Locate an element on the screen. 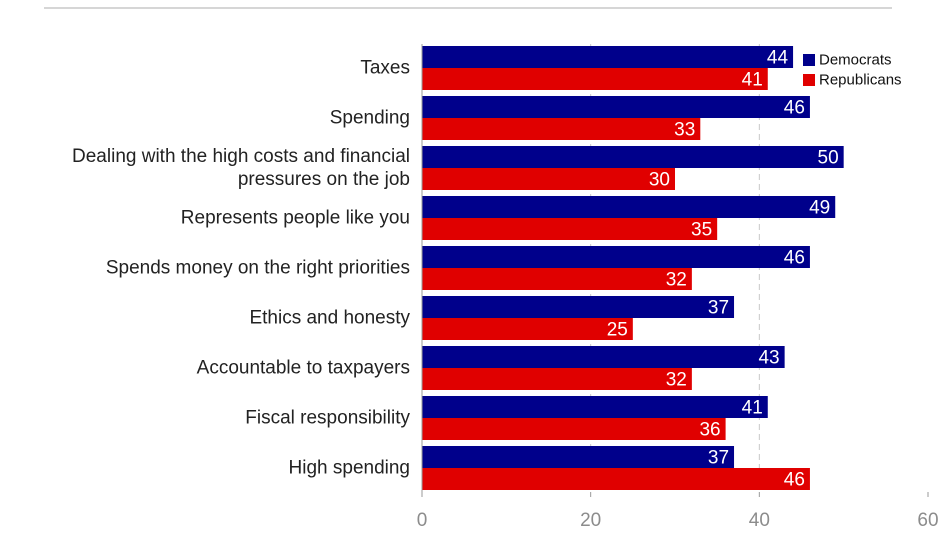  data-label: 36 is located at coordinates (709, 430).